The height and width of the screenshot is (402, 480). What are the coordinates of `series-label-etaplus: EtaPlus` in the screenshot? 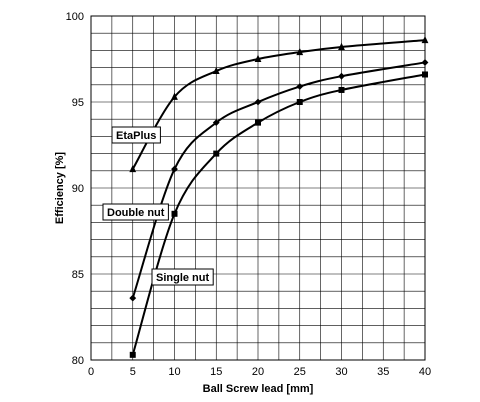 It's located at (136, 135).